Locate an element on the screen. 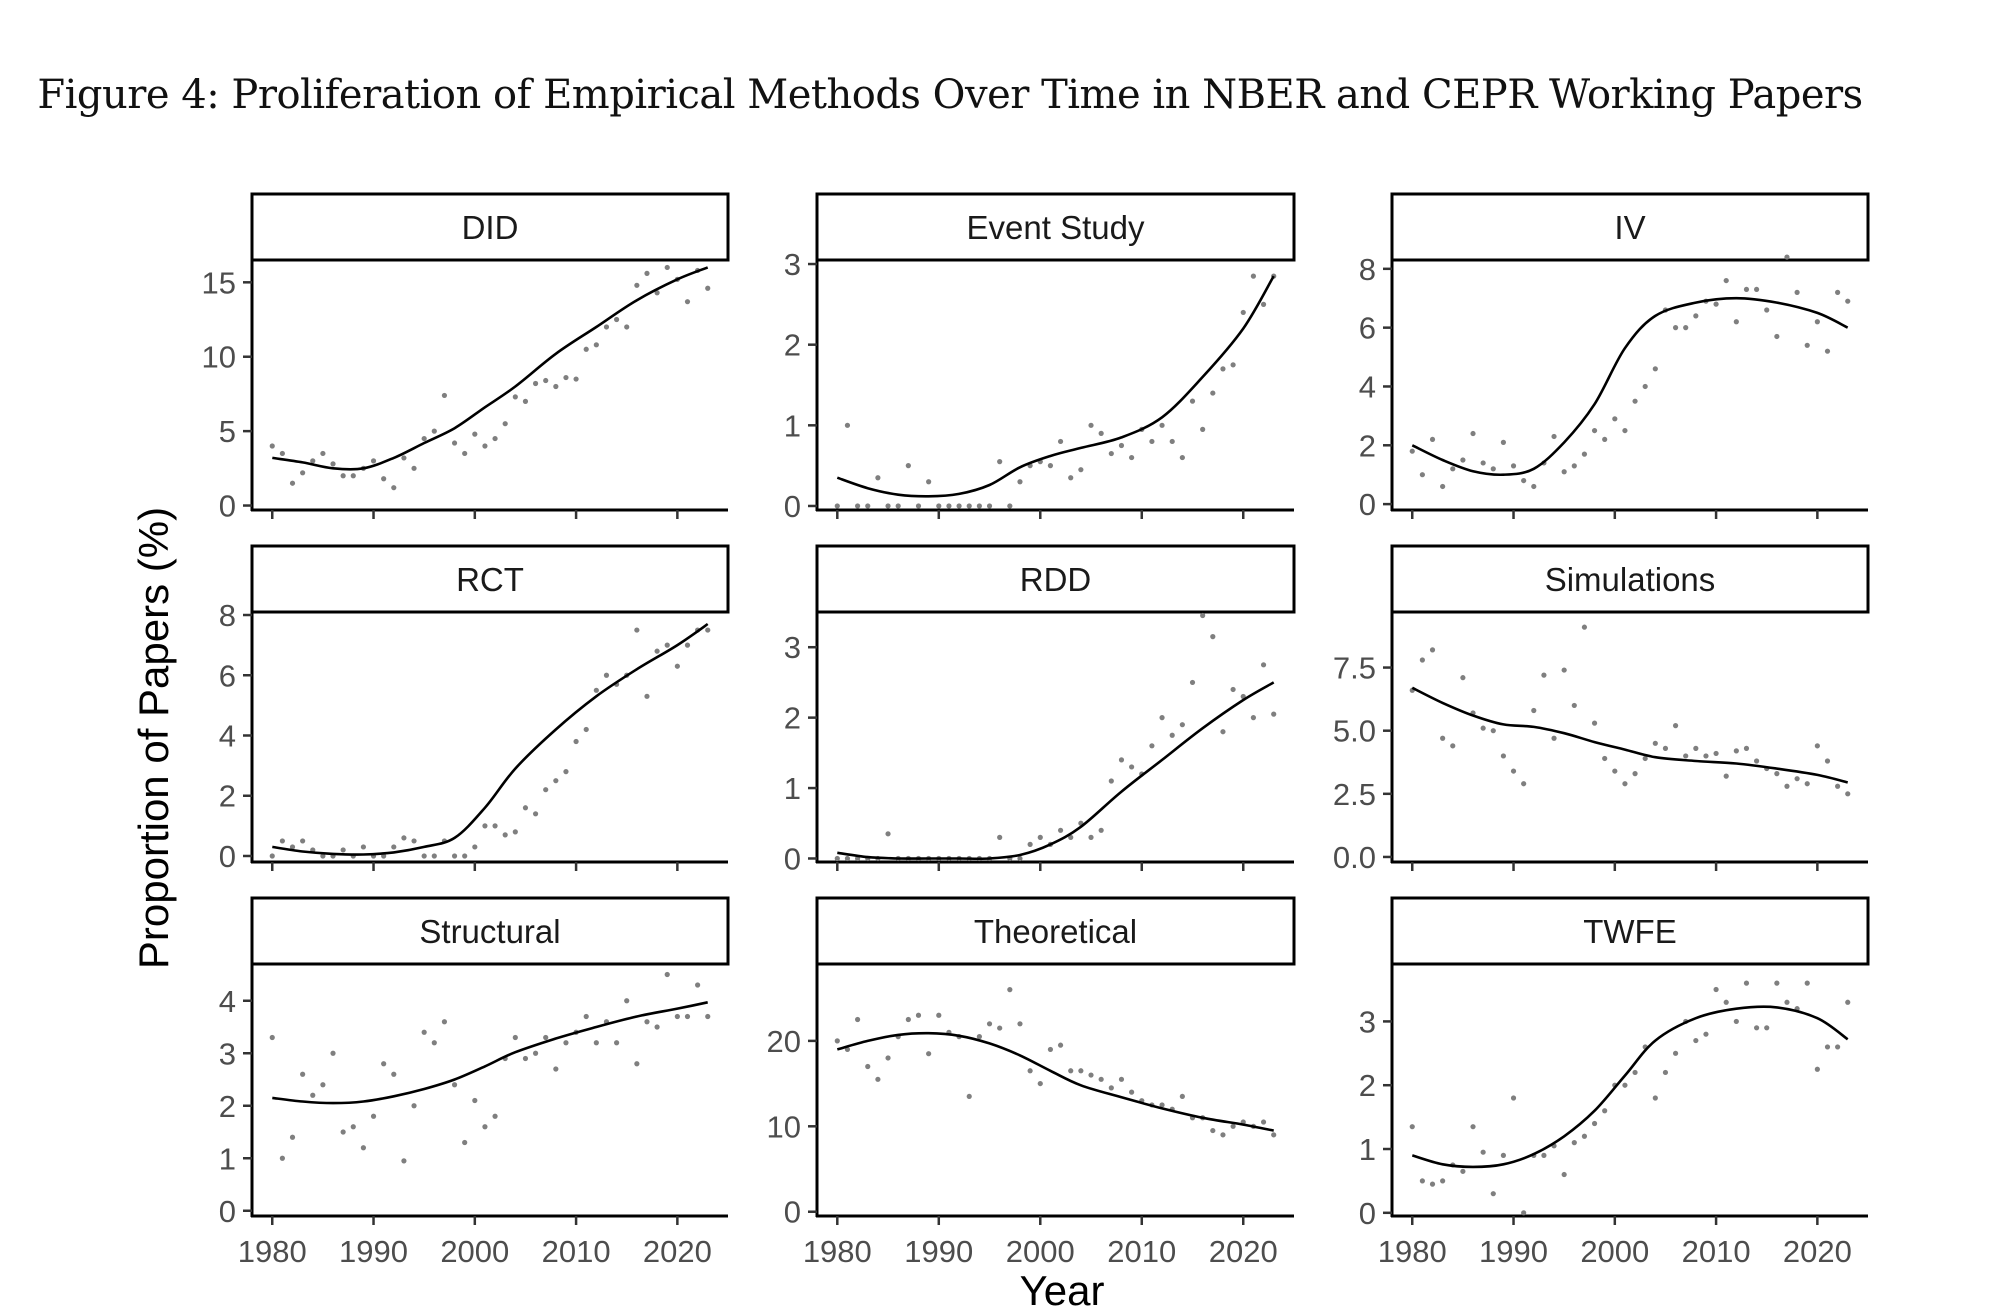  trend-line-rct is located at coordinates (490, 739).